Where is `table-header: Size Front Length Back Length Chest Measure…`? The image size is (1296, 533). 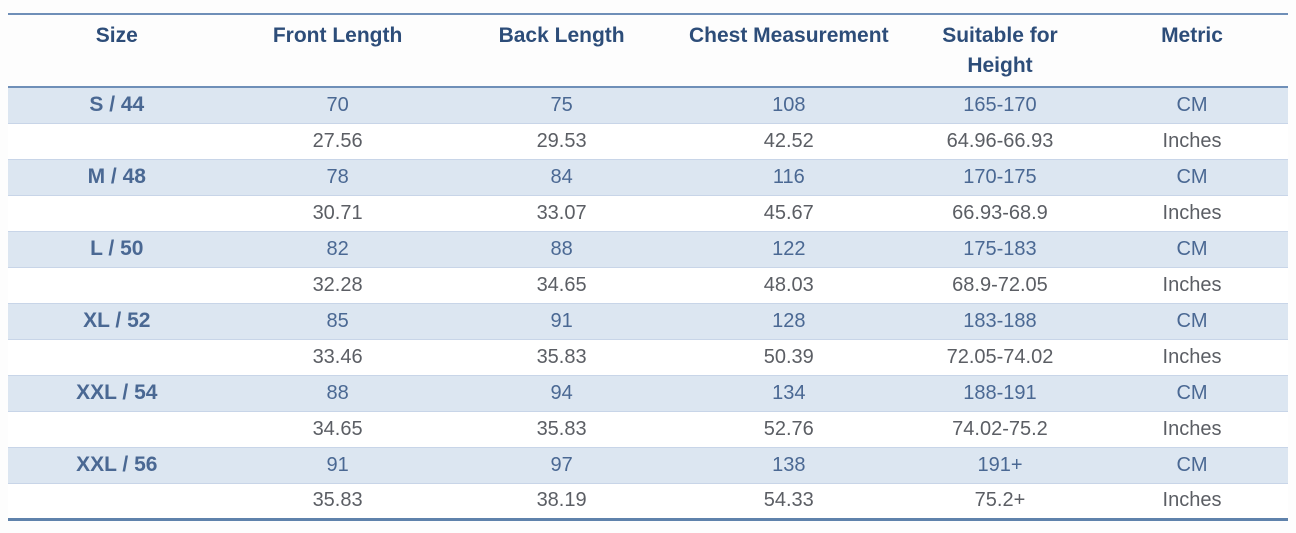
table-header: Size Front Length Back Length Chest Measure… is located at coordinates (648, 50).